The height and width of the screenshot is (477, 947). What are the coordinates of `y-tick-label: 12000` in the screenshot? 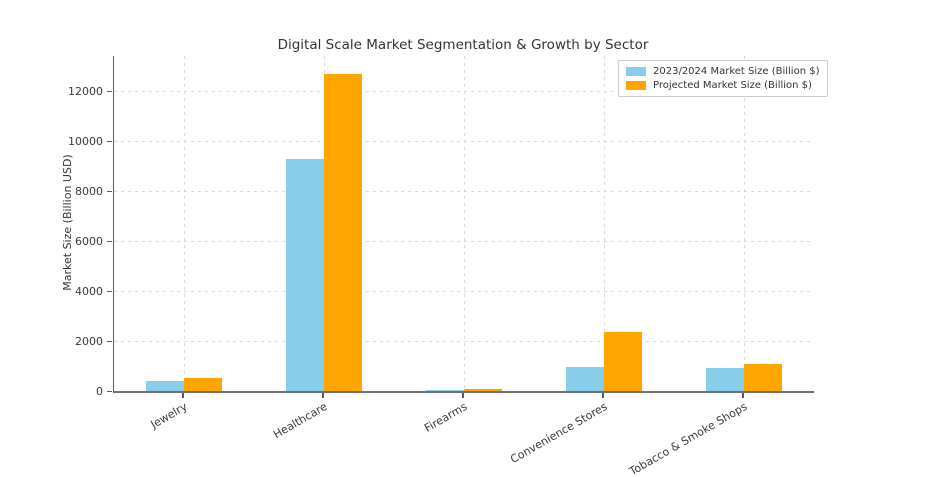 It's located at (85, 91).